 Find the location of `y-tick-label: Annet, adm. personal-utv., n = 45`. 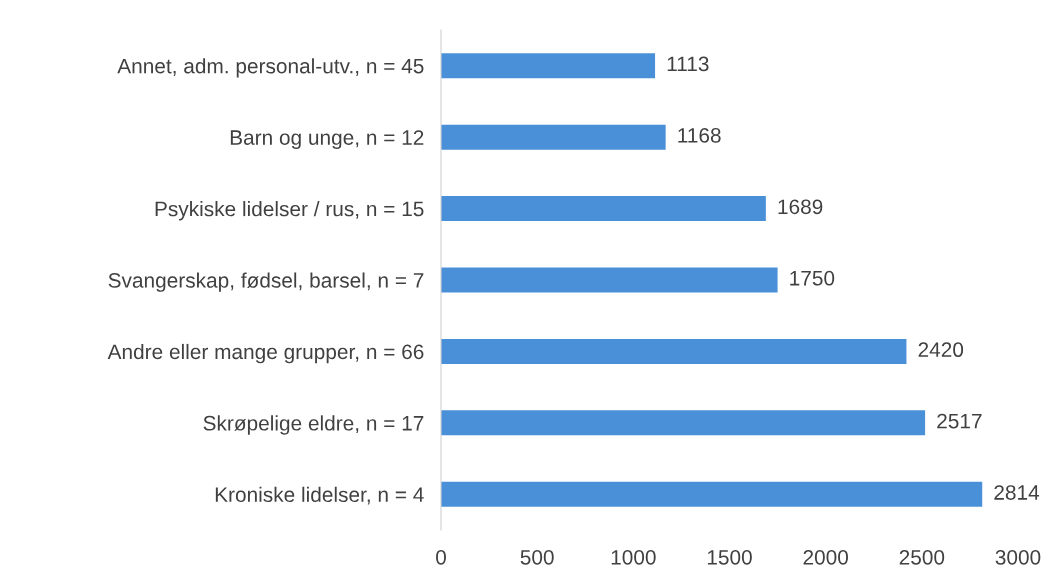

y-tick-label: Annet, adm. personal-utv., n = 45 is located at coordinates (270, 68).